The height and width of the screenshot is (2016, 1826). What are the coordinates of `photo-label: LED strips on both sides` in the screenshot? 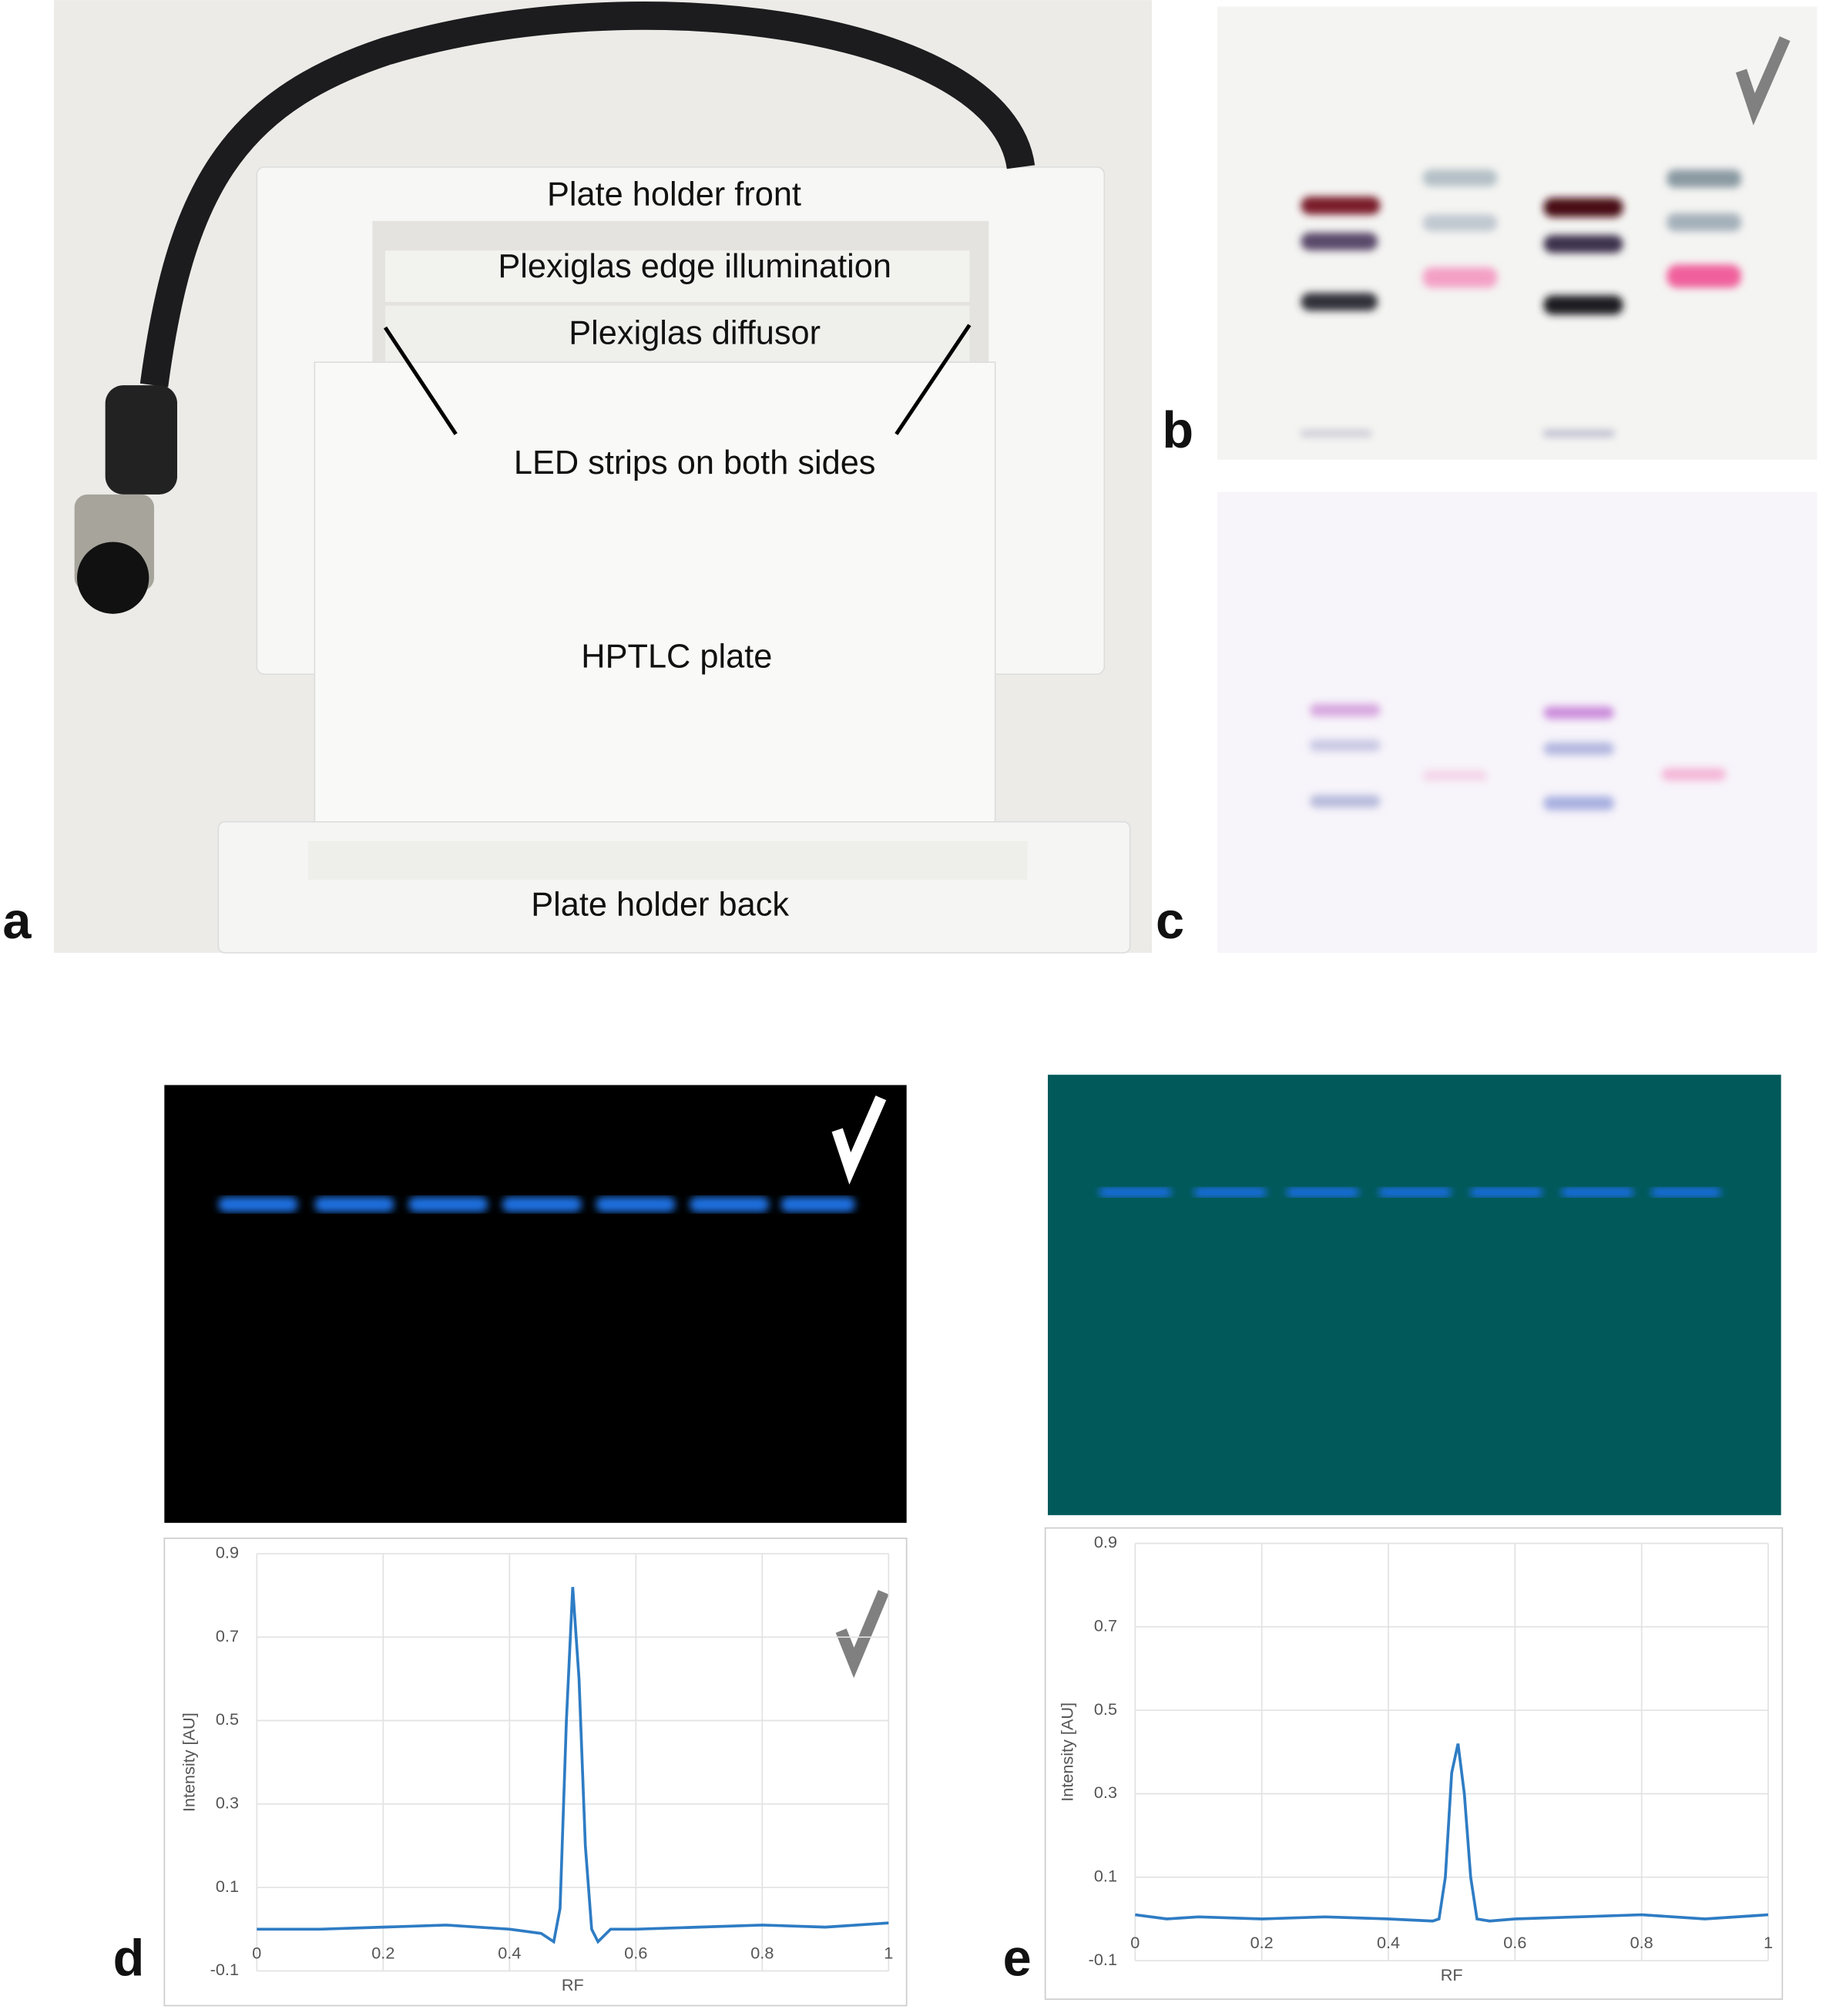 It's located at (695, 462).